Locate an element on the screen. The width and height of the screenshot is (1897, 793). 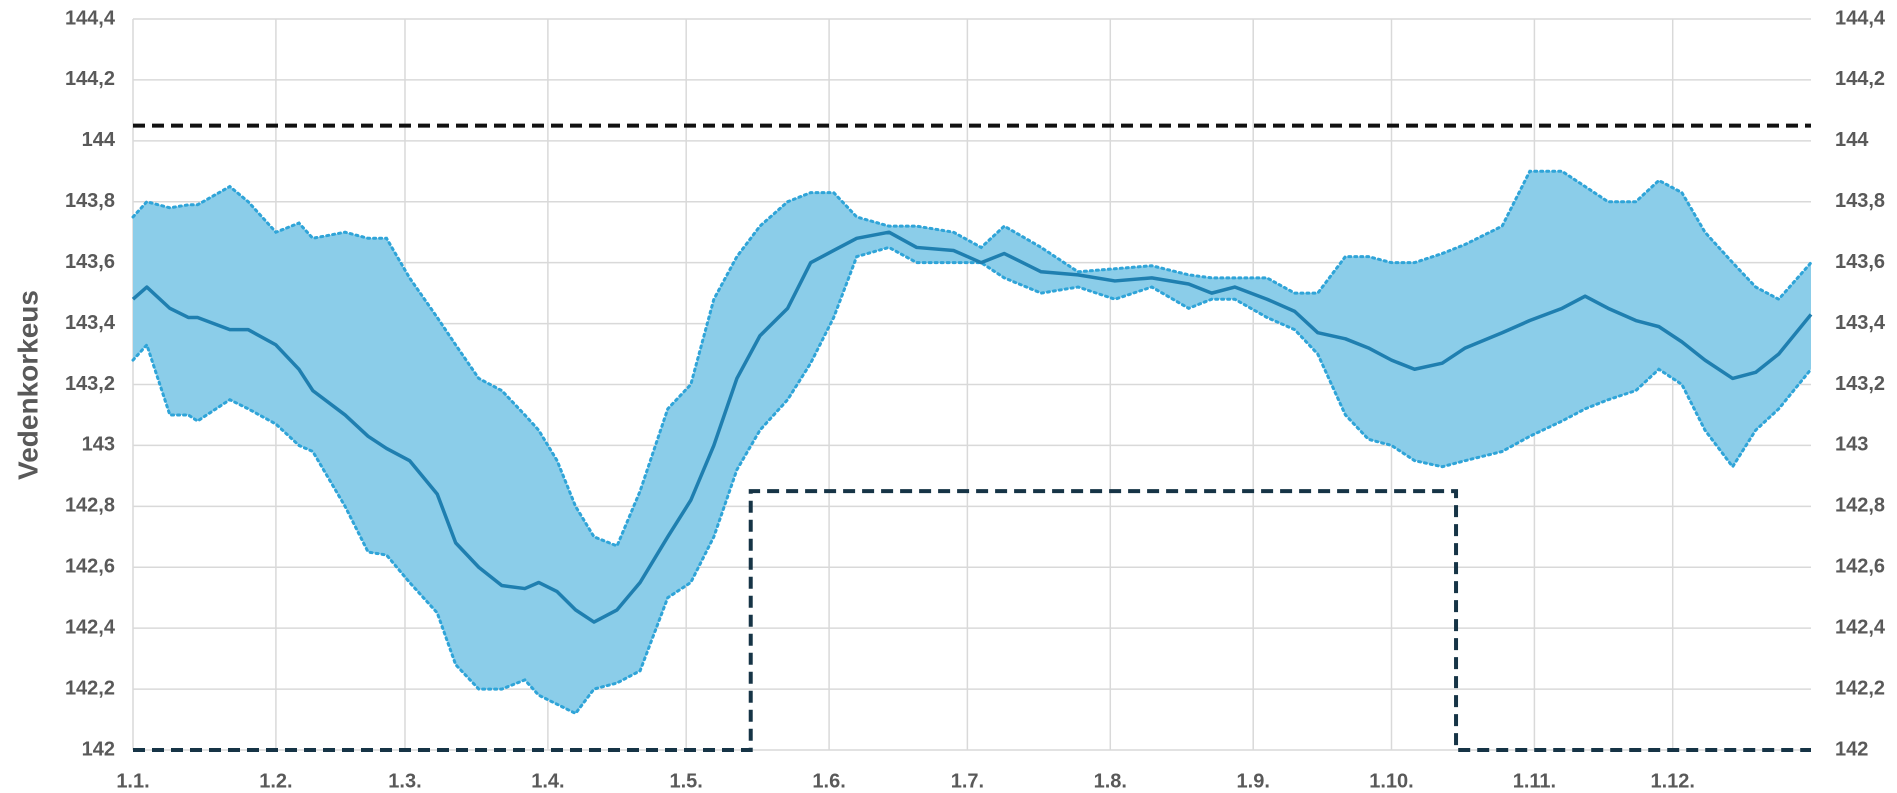
x-tick-label: 1.10. is located at coordinates (1391, 781).